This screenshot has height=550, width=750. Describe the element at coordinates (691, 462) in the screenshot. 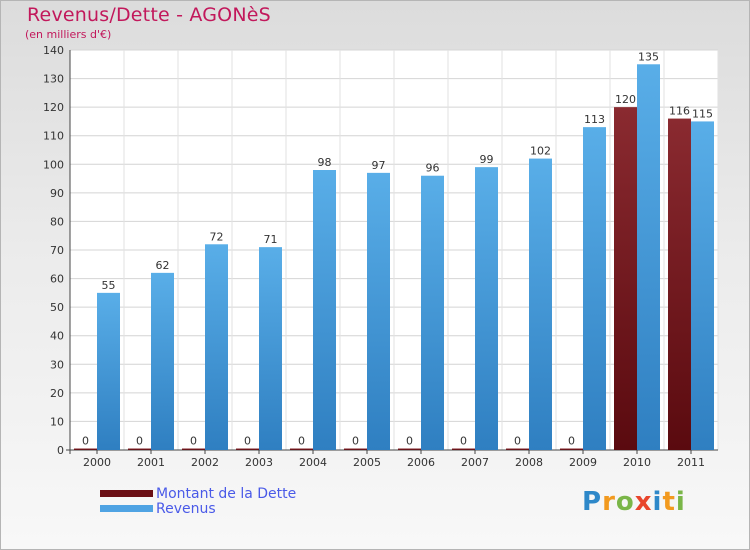

I see `x-tick-label: 2011` at that location.